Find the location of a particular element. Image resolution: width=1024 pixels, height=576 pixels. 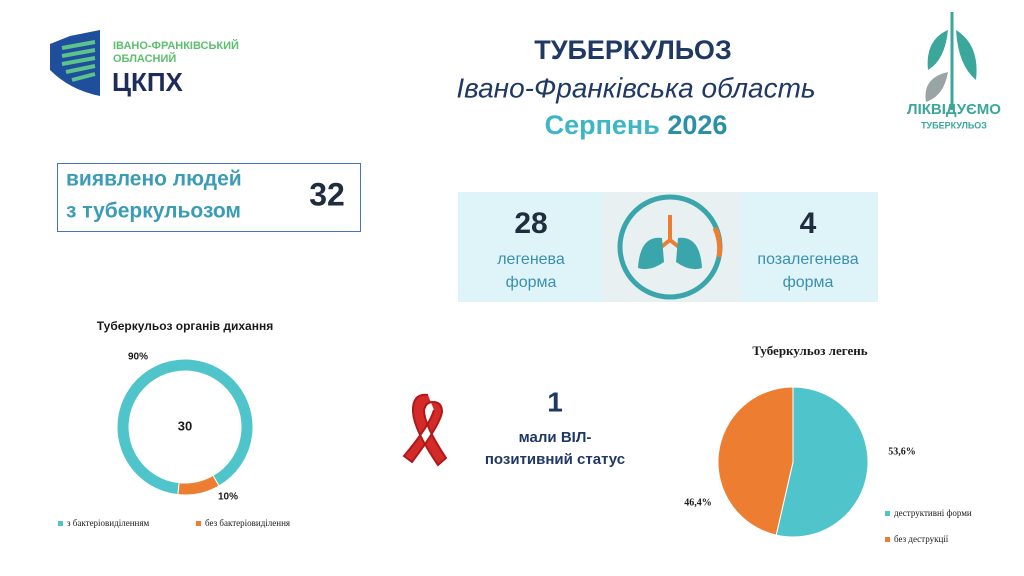

hiv-label: мали ВІЛ- is located at coordinates (555, 437).